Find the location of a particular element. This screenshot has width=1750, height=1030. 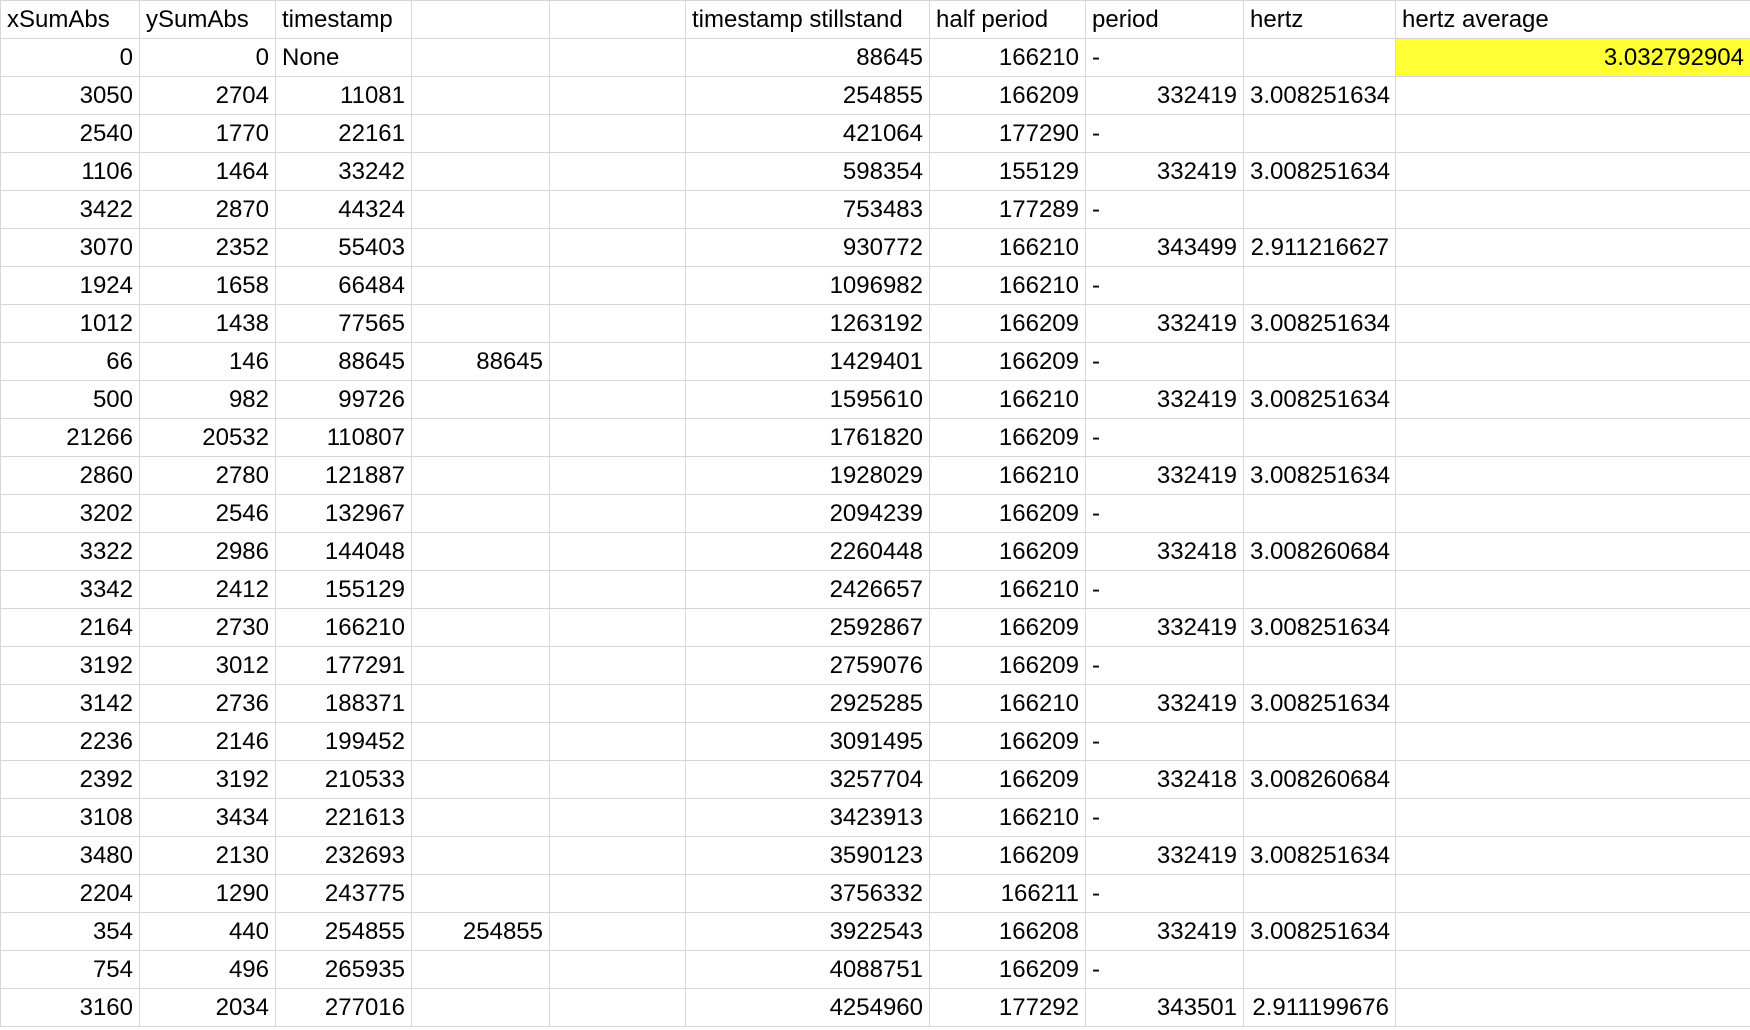

cell-timestamp-stillstand: 2925285 is located at coordinates (807, 703).